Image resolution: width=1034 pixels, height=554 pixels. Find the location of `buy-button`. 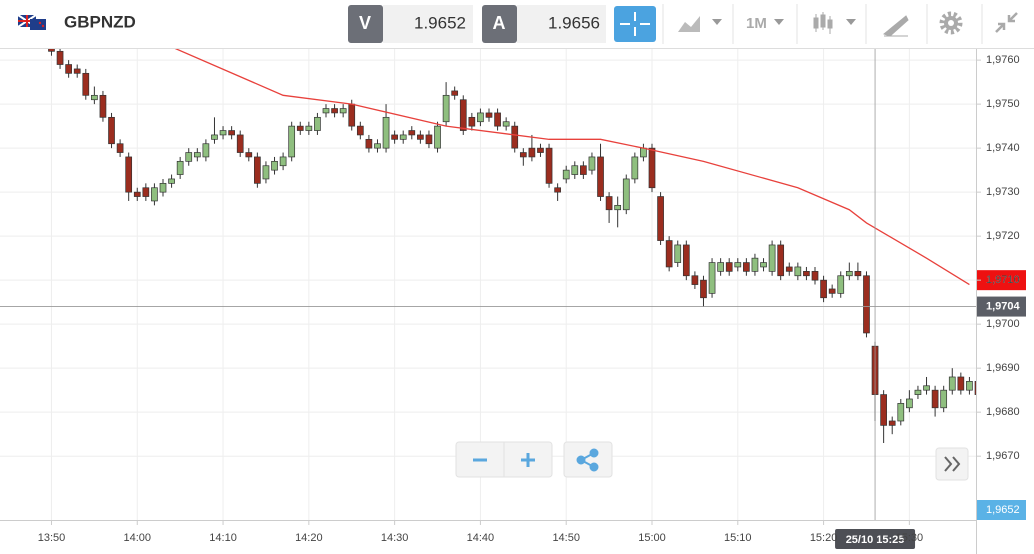

buy-button is located at coordinates (499, 24).